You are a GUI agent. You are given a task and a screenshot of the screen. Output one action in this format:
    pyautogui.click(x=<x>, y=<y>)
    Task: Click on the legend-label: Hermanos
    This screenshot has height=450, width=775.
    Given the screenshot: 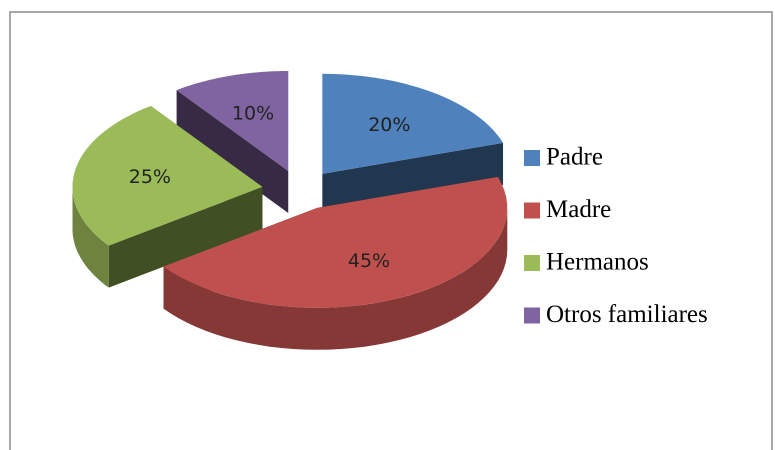 What is the action you would take?
    pyautogui.click(x=597, y=262)
    